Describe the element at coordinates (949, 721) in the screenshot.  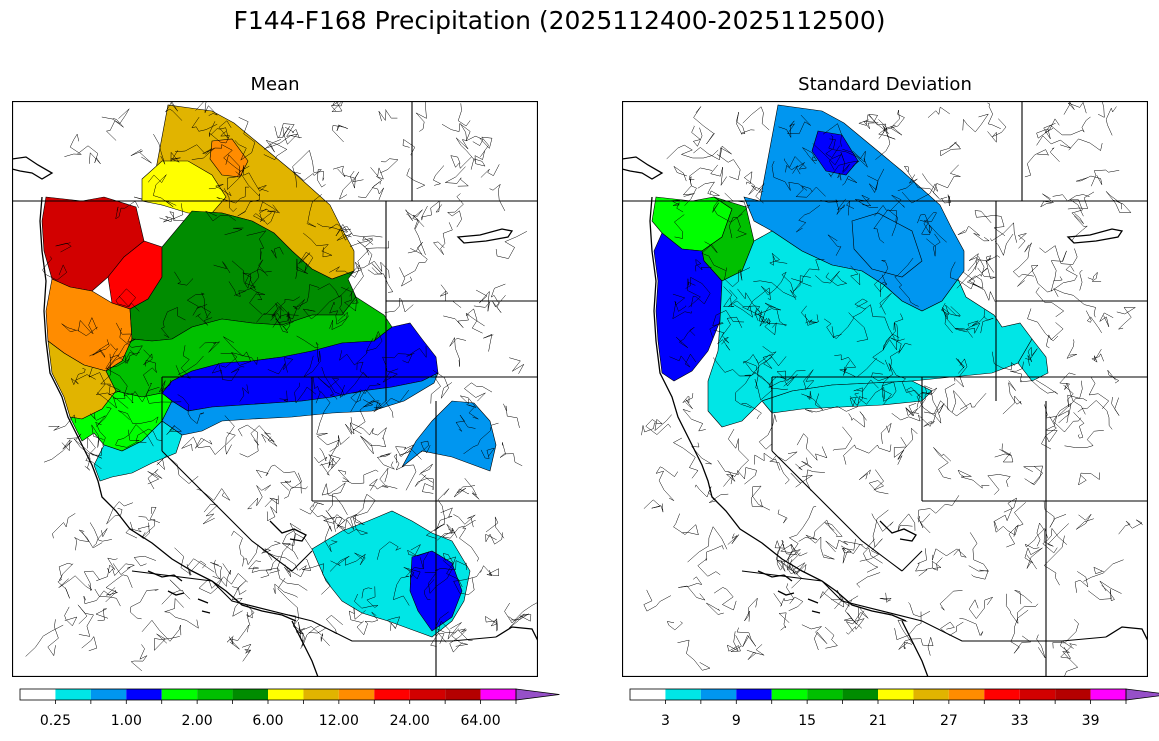
I see `colorbar-tick-label: 27` at that location.